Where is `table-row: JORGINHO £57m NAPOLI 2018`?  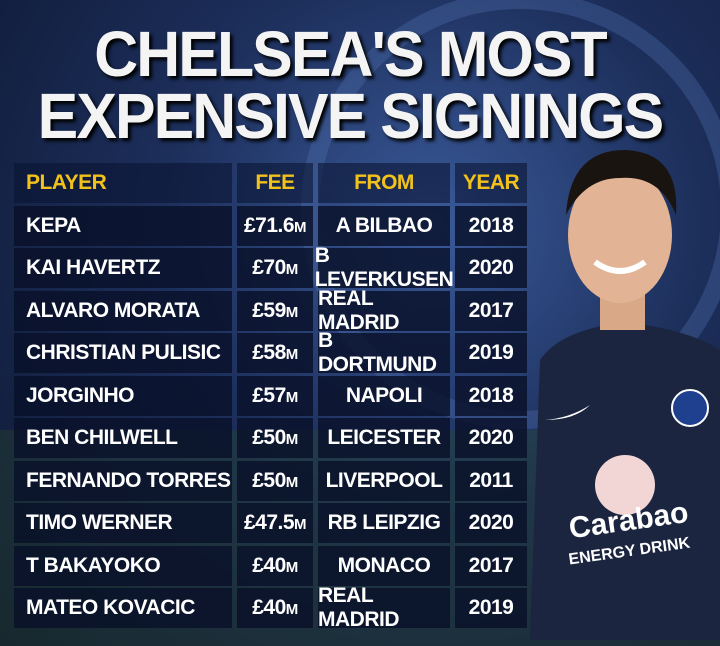 table-row: JORGINHO £57m NAPOLI 2018 is located at coordinates (273, 395).